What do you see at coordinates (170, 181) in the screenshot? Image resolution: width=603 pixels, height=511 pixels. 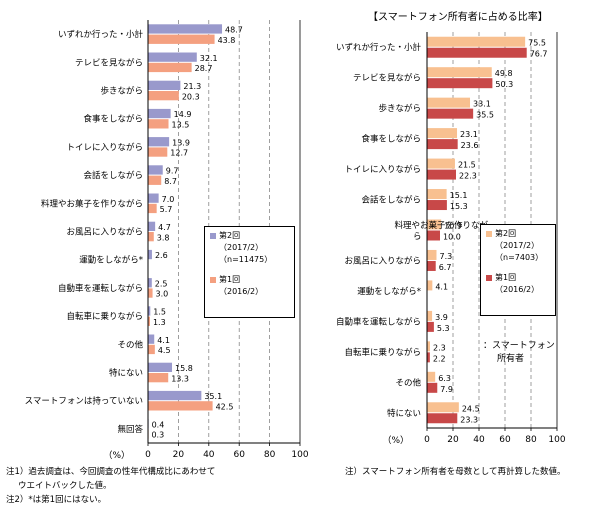 I see `left-value-label-s1: 8.7` at bounding box center [170, 181].